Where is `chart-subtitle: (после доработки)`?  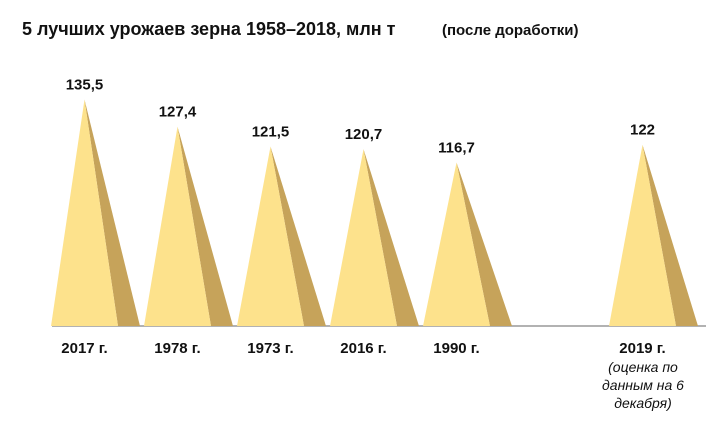
chart-subtitle: (после доработки) is located at coordinates (510, 30).